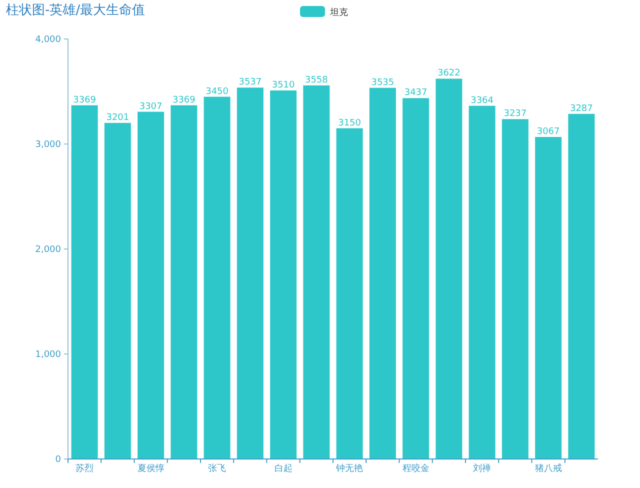  I want to click on data-label: 3237, so click(515, 114).